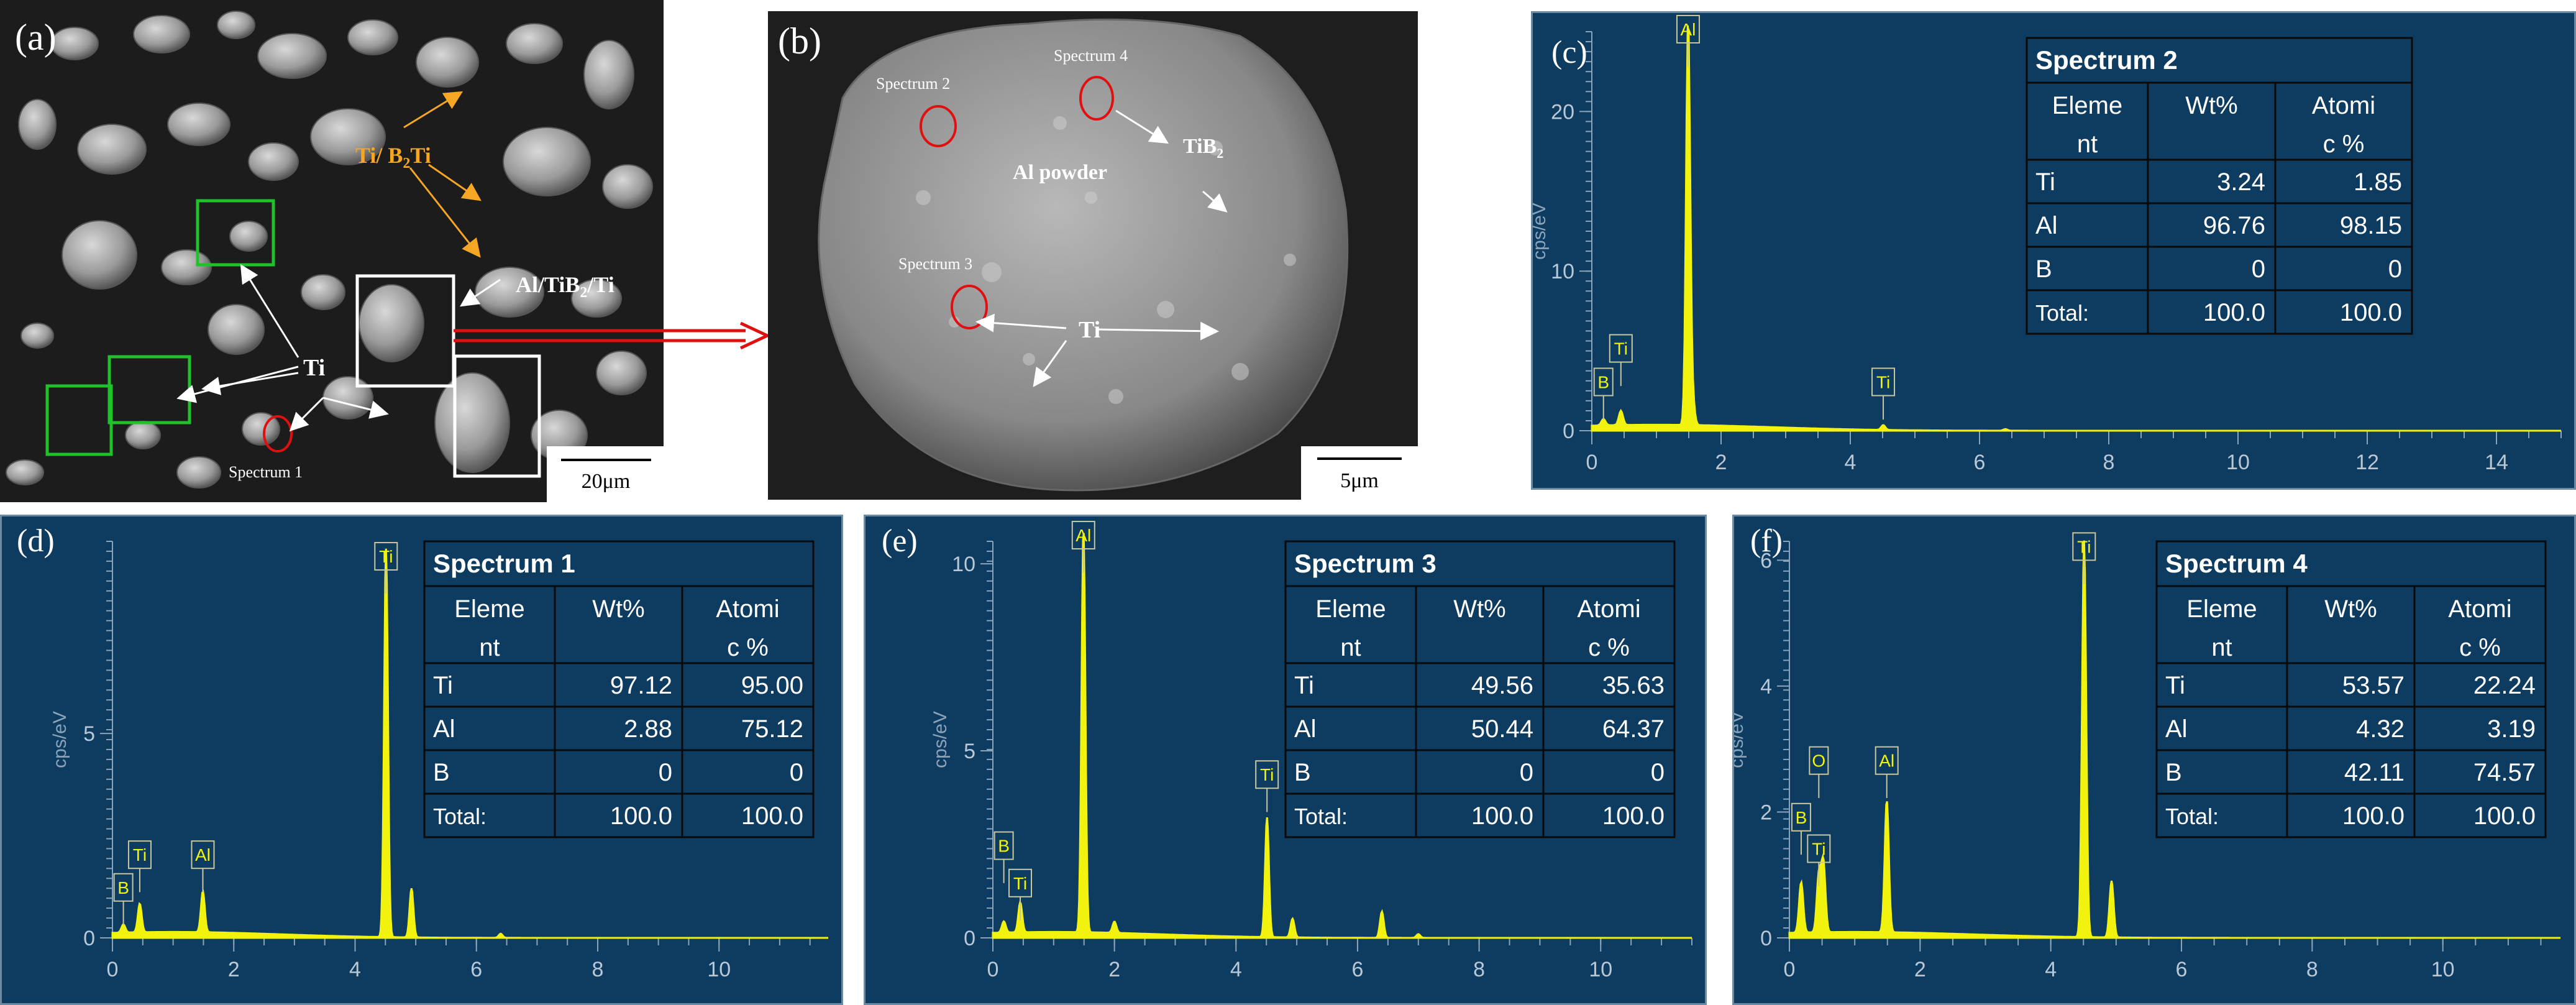 The width and height of the screenshot is (2576, 1005). What do you see at coordinates (1633, 729) in the screenshot?
I see `table-cell: 64.37` at bounding box center [1633, 729].